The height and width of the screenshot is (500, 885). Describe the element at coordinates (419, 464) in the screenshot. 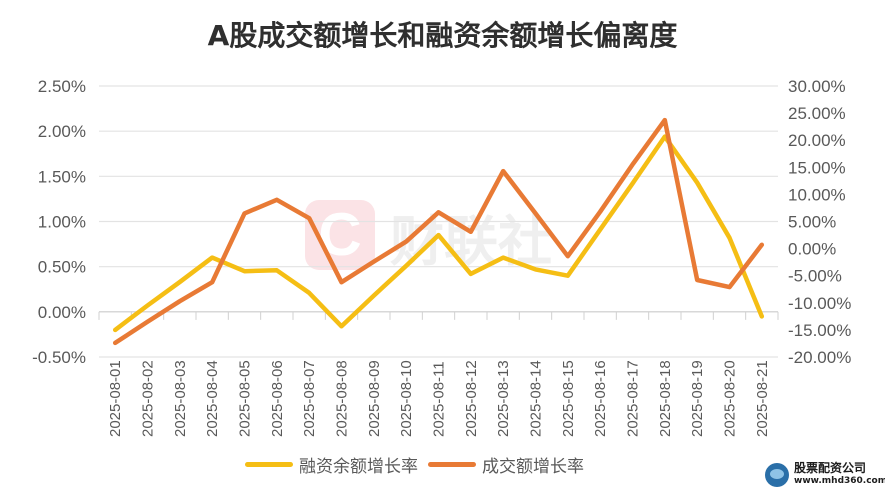

I see `legend: 融资余额增长率 成交额增长率` at that location.